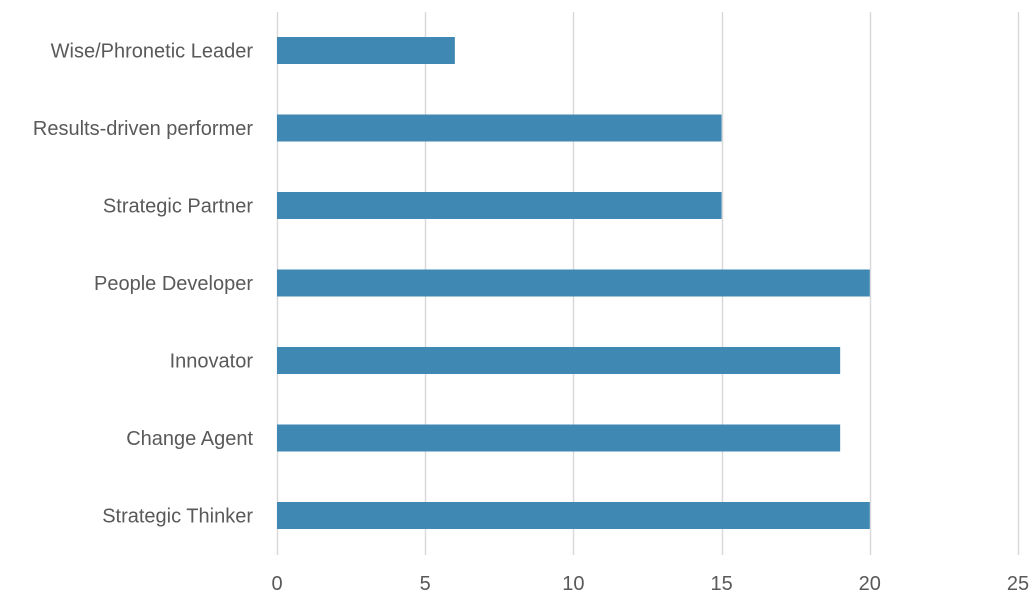  Describe the element at coordinates (143, 129) in the screenshot. I see `category-label: Results-driven performer` at that location.